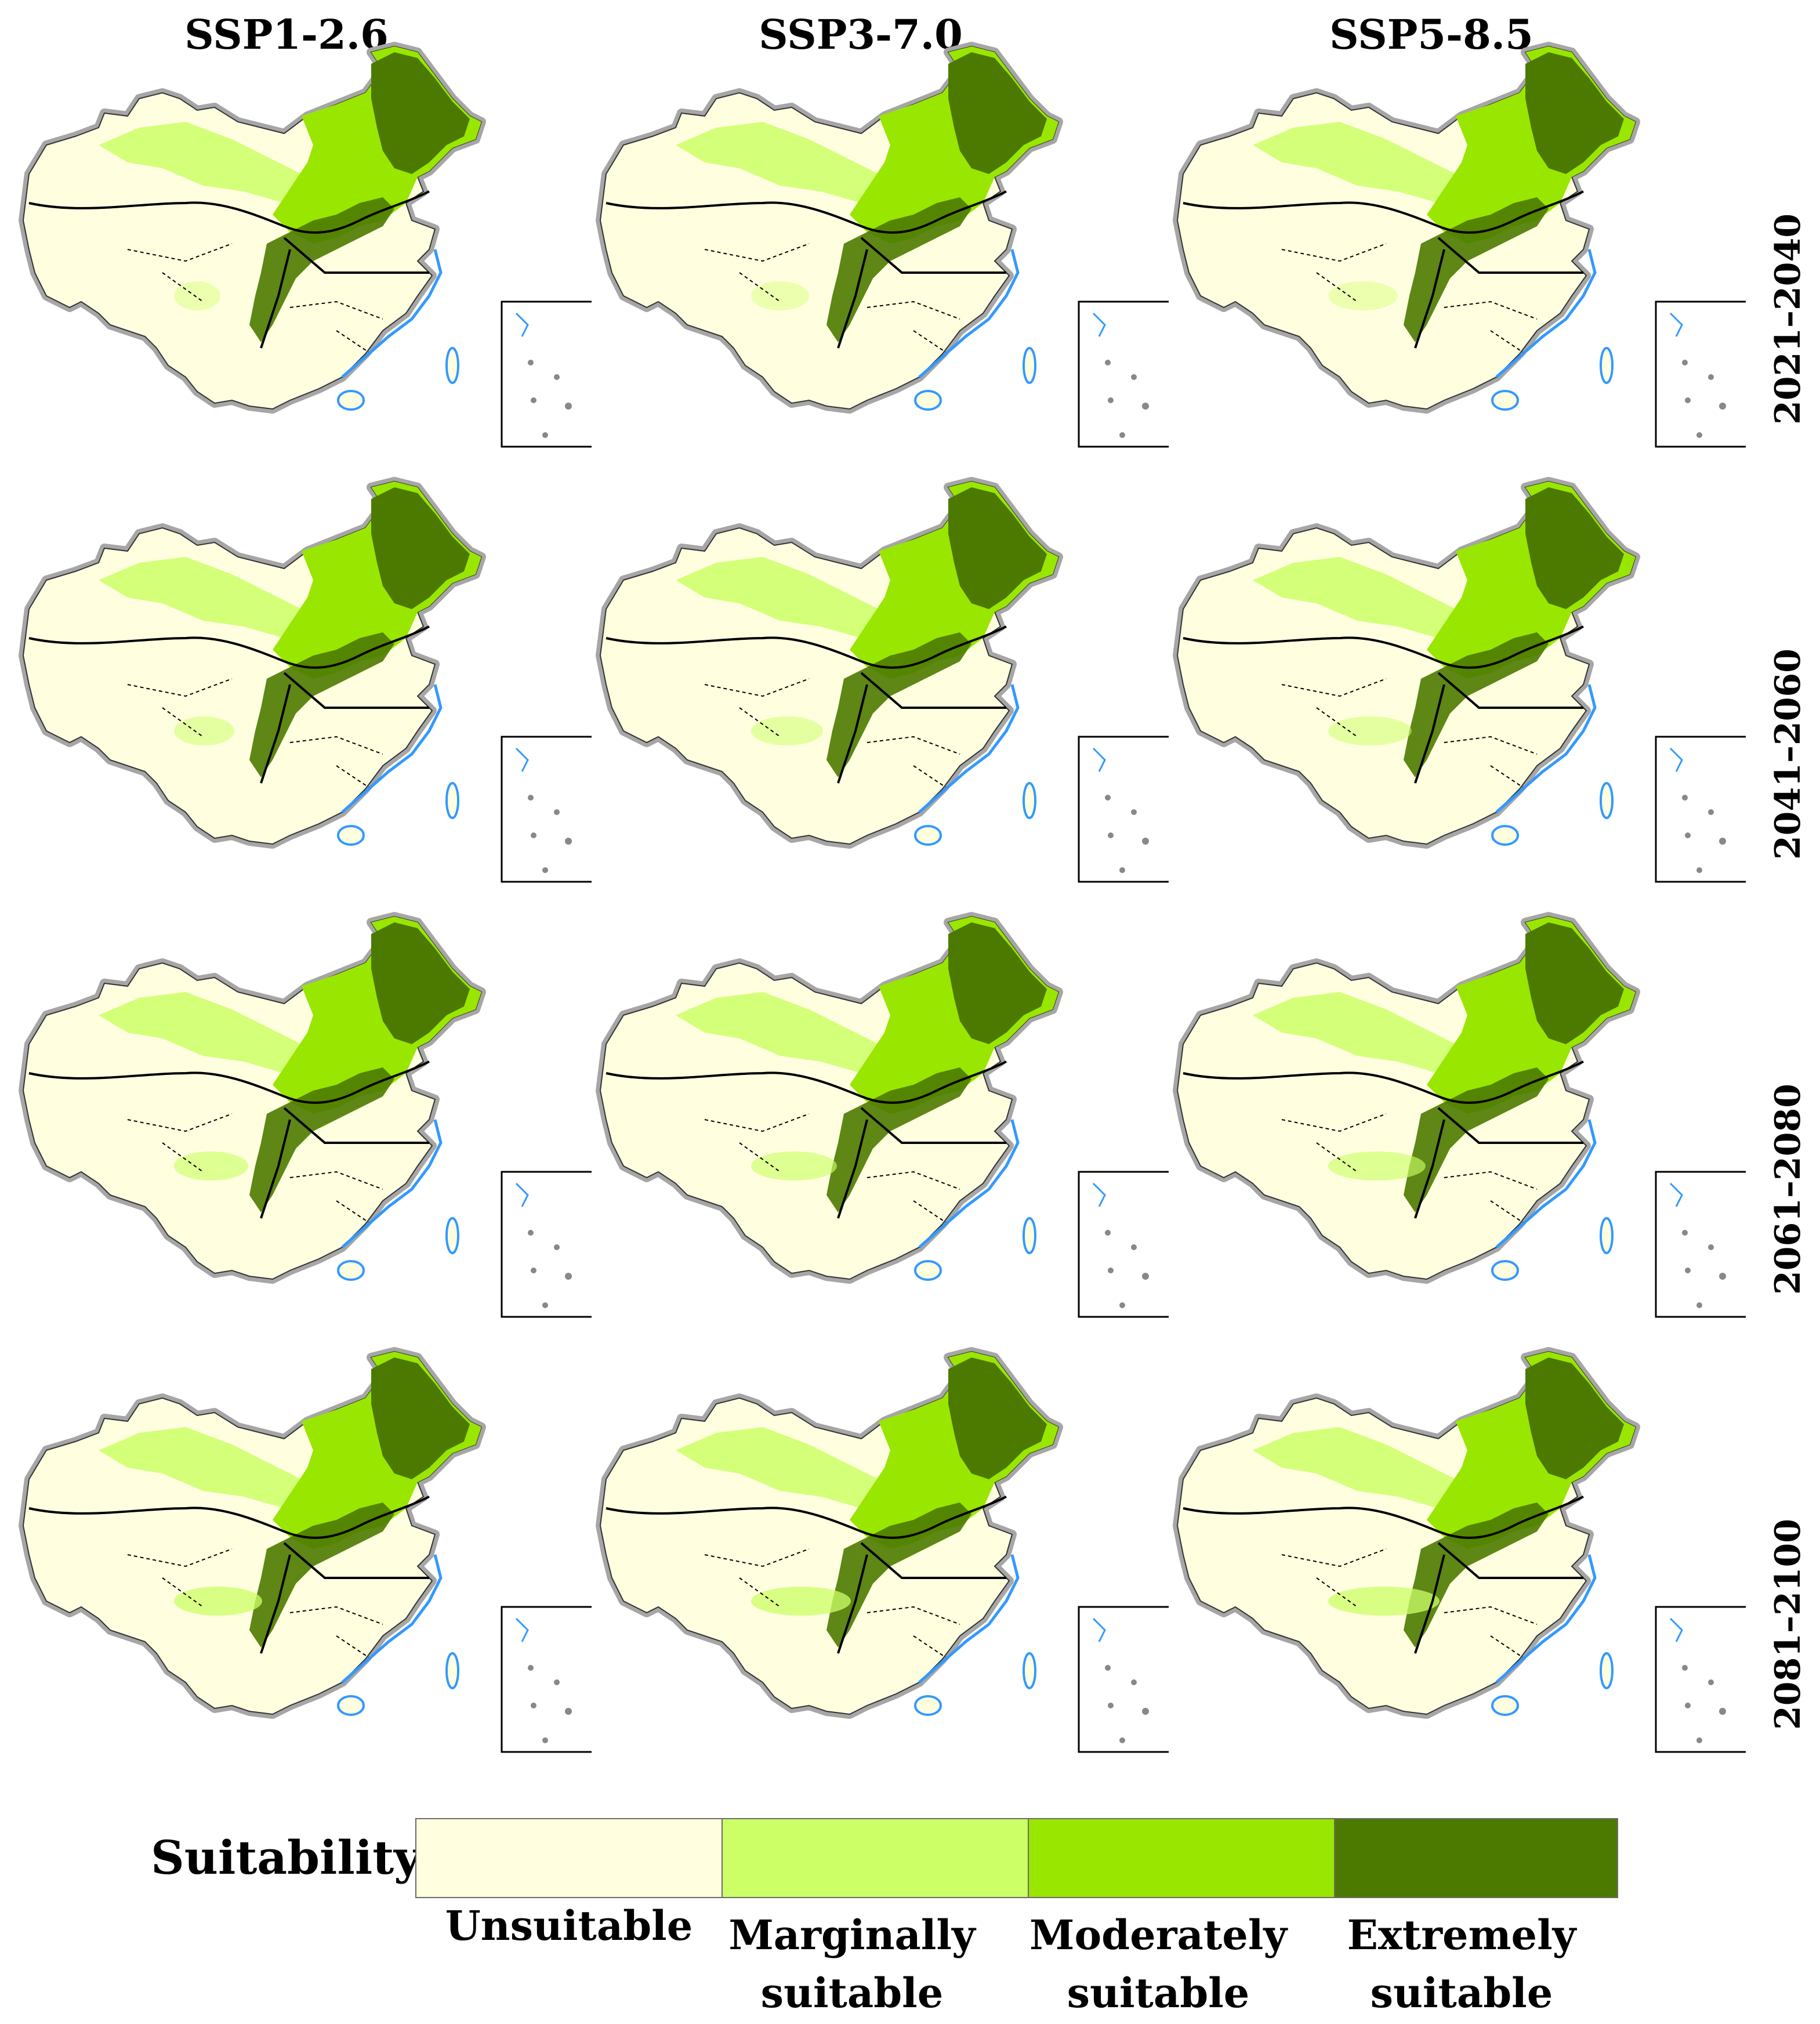  Describe the element at coordinates (1788, 1189) in the screenshot. I see `period-label: 2061–2080` at that location.